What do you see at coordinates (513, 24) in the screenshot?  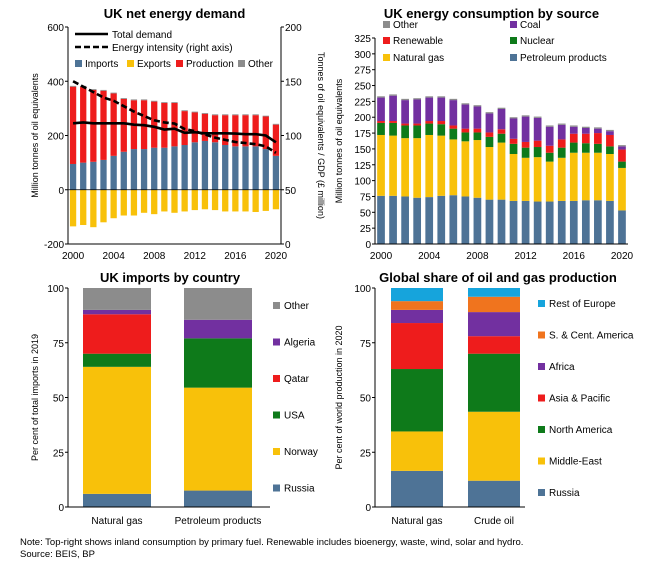 I see `legend-swatch-coal` at bounding box center [513, 24].